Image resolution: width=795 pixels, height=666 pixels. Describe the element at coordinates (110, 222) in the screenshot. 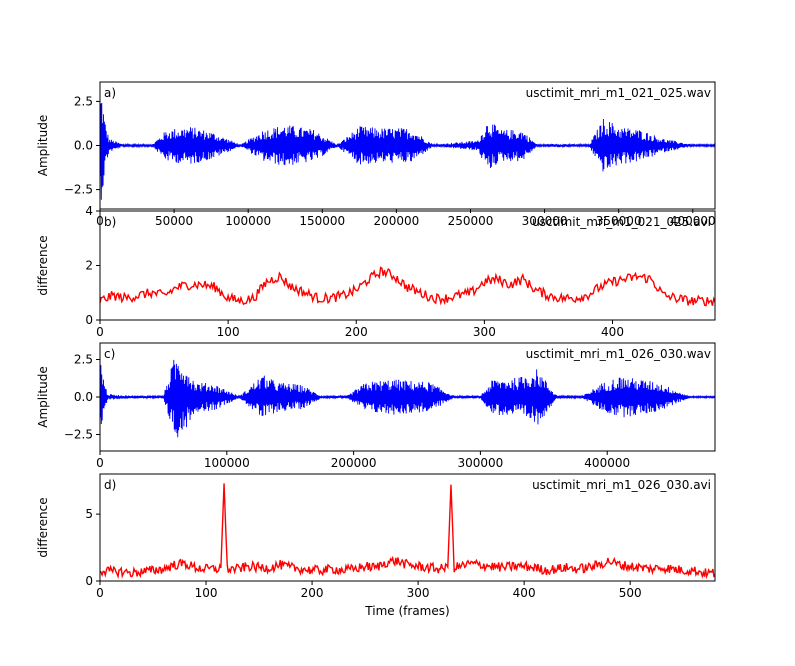

I see `panel-label: b)` at that location.